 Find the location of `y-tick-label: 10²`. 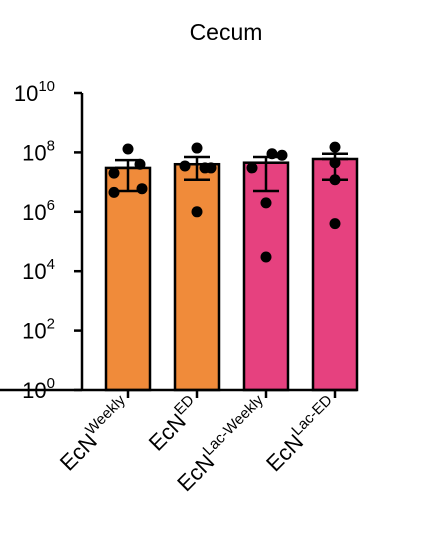

y-tick-label: 10² is located at coordinates (38, 330).